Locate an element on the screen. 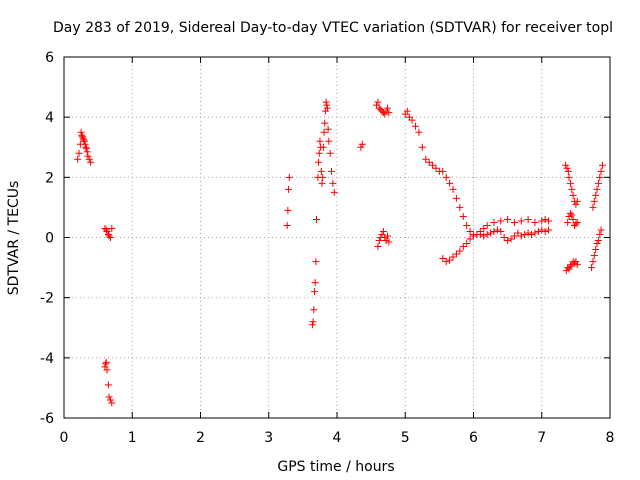 The image size is (640, 480). x-tick-label: 6 is located at coordinates (473, 438).